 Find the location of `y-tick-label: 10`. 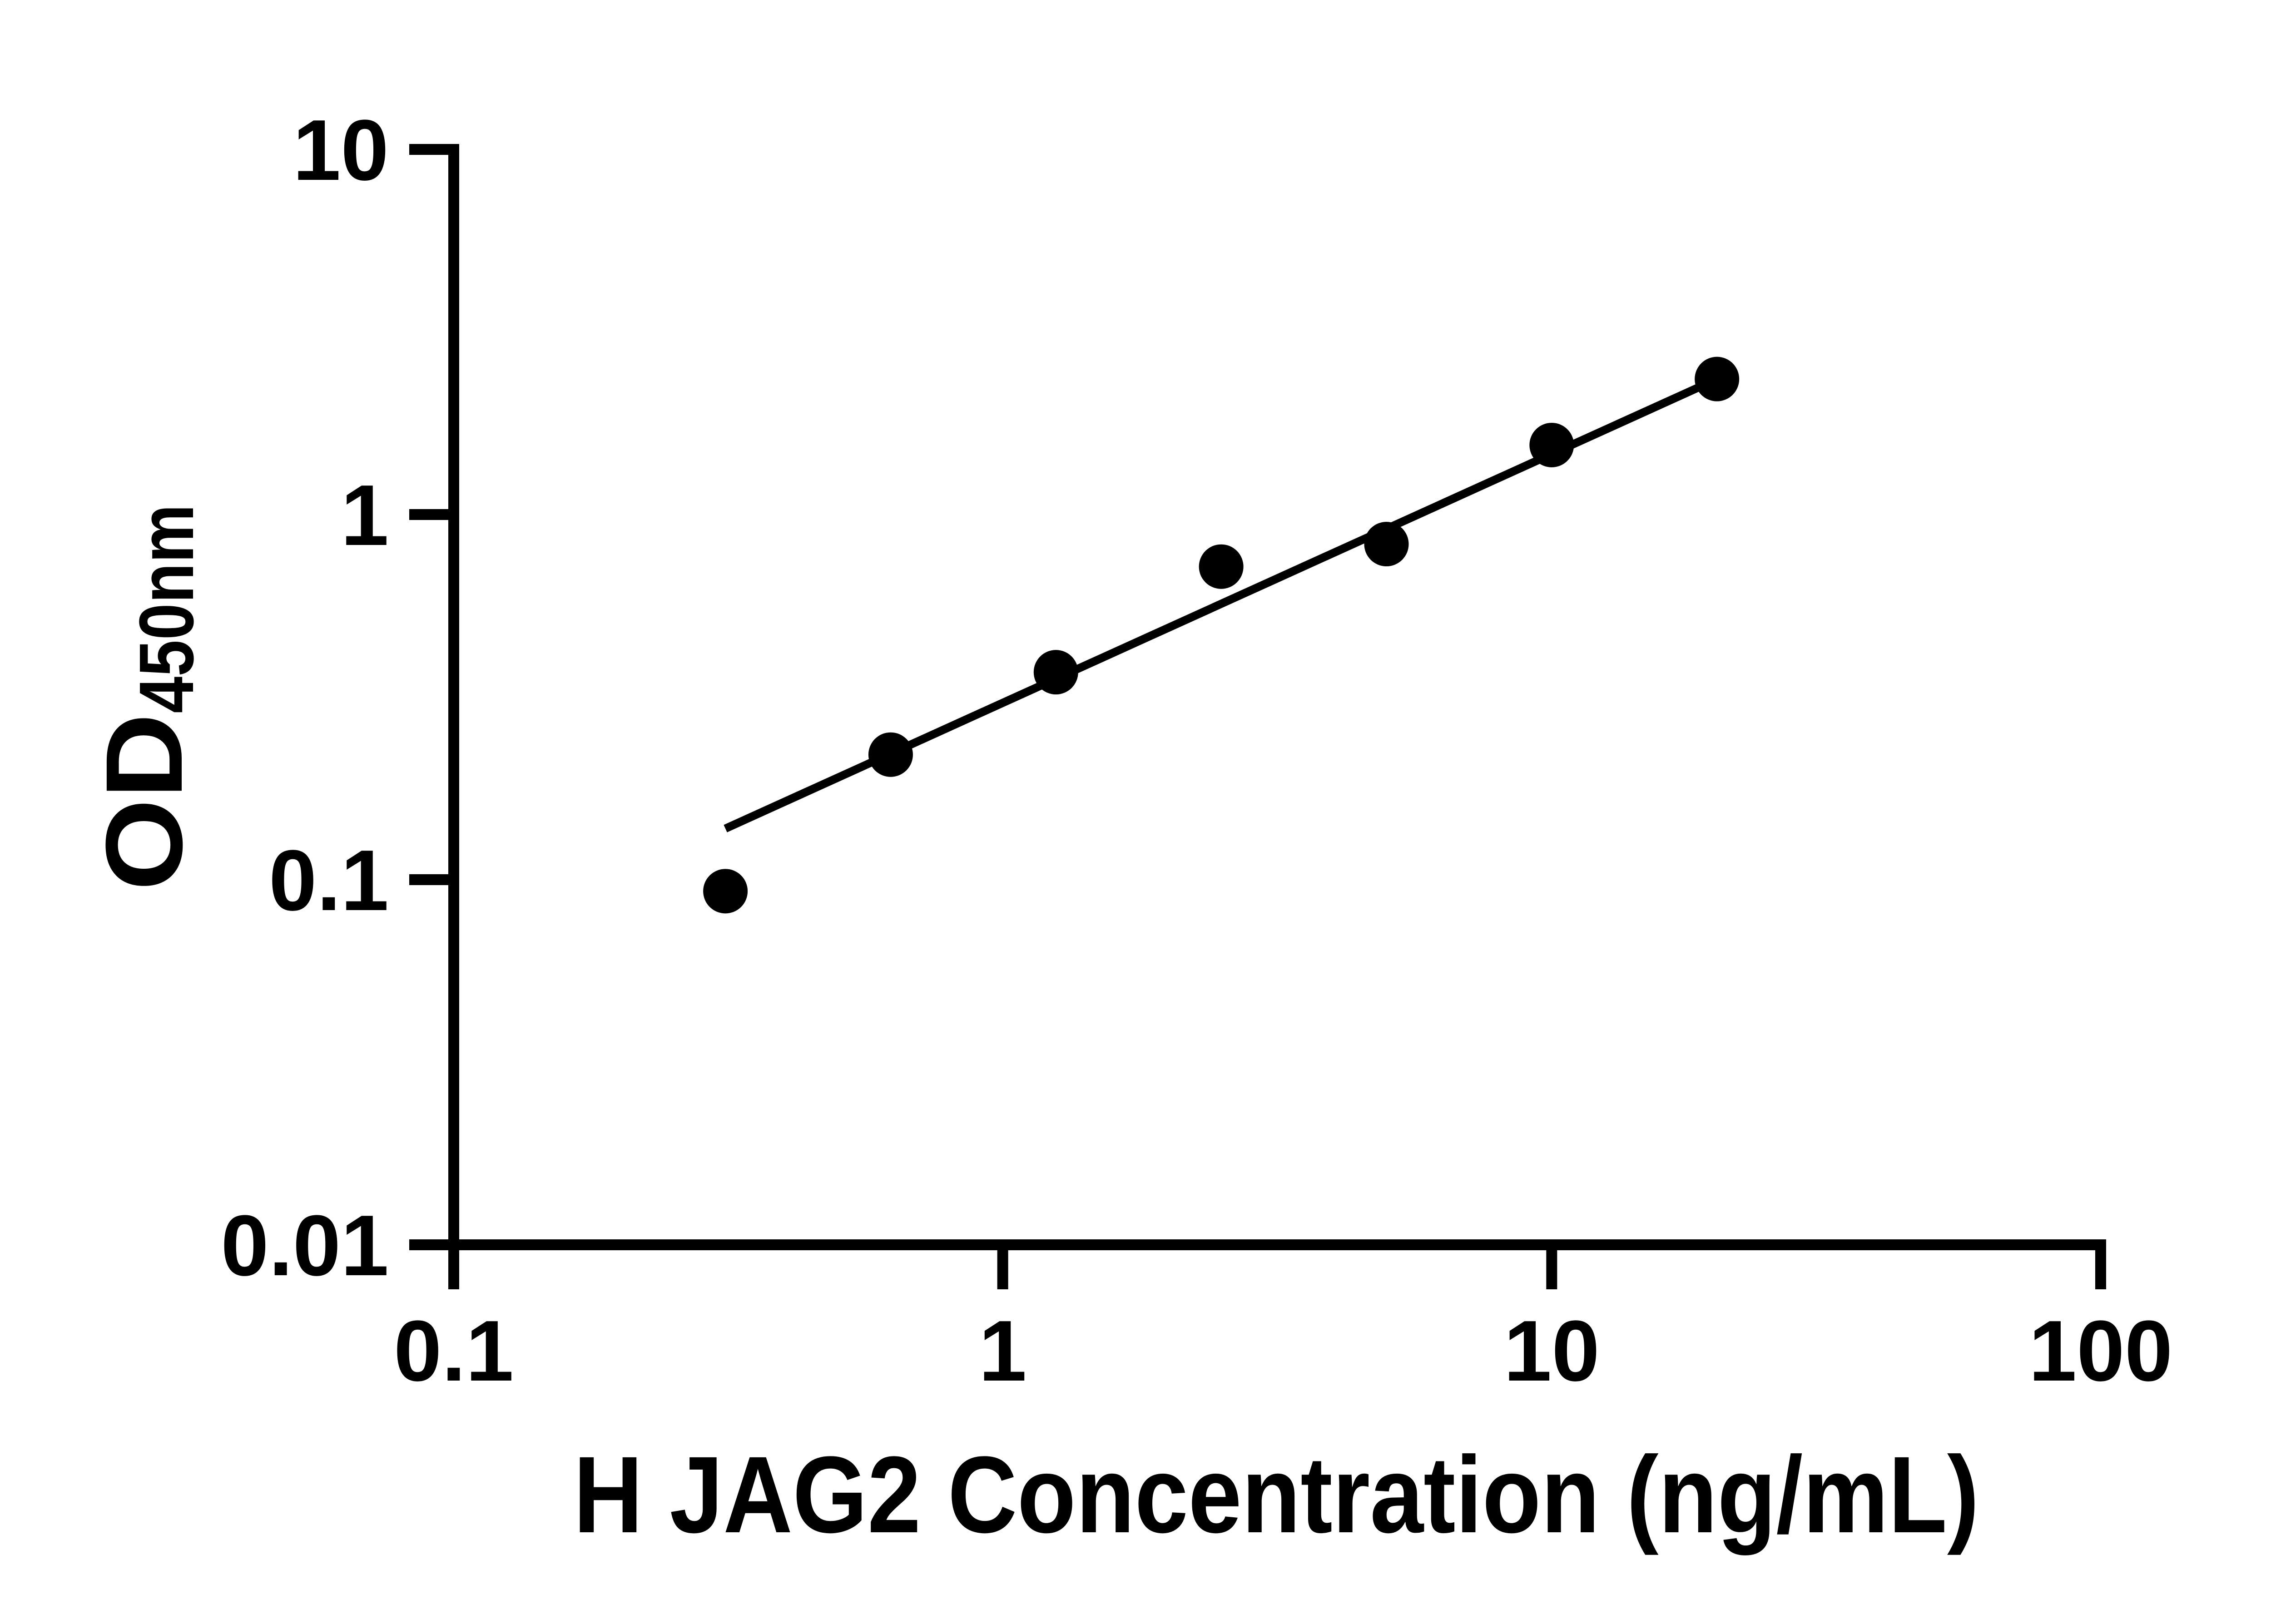

y-tick-label: 10 is located at coordinates (341, 150).